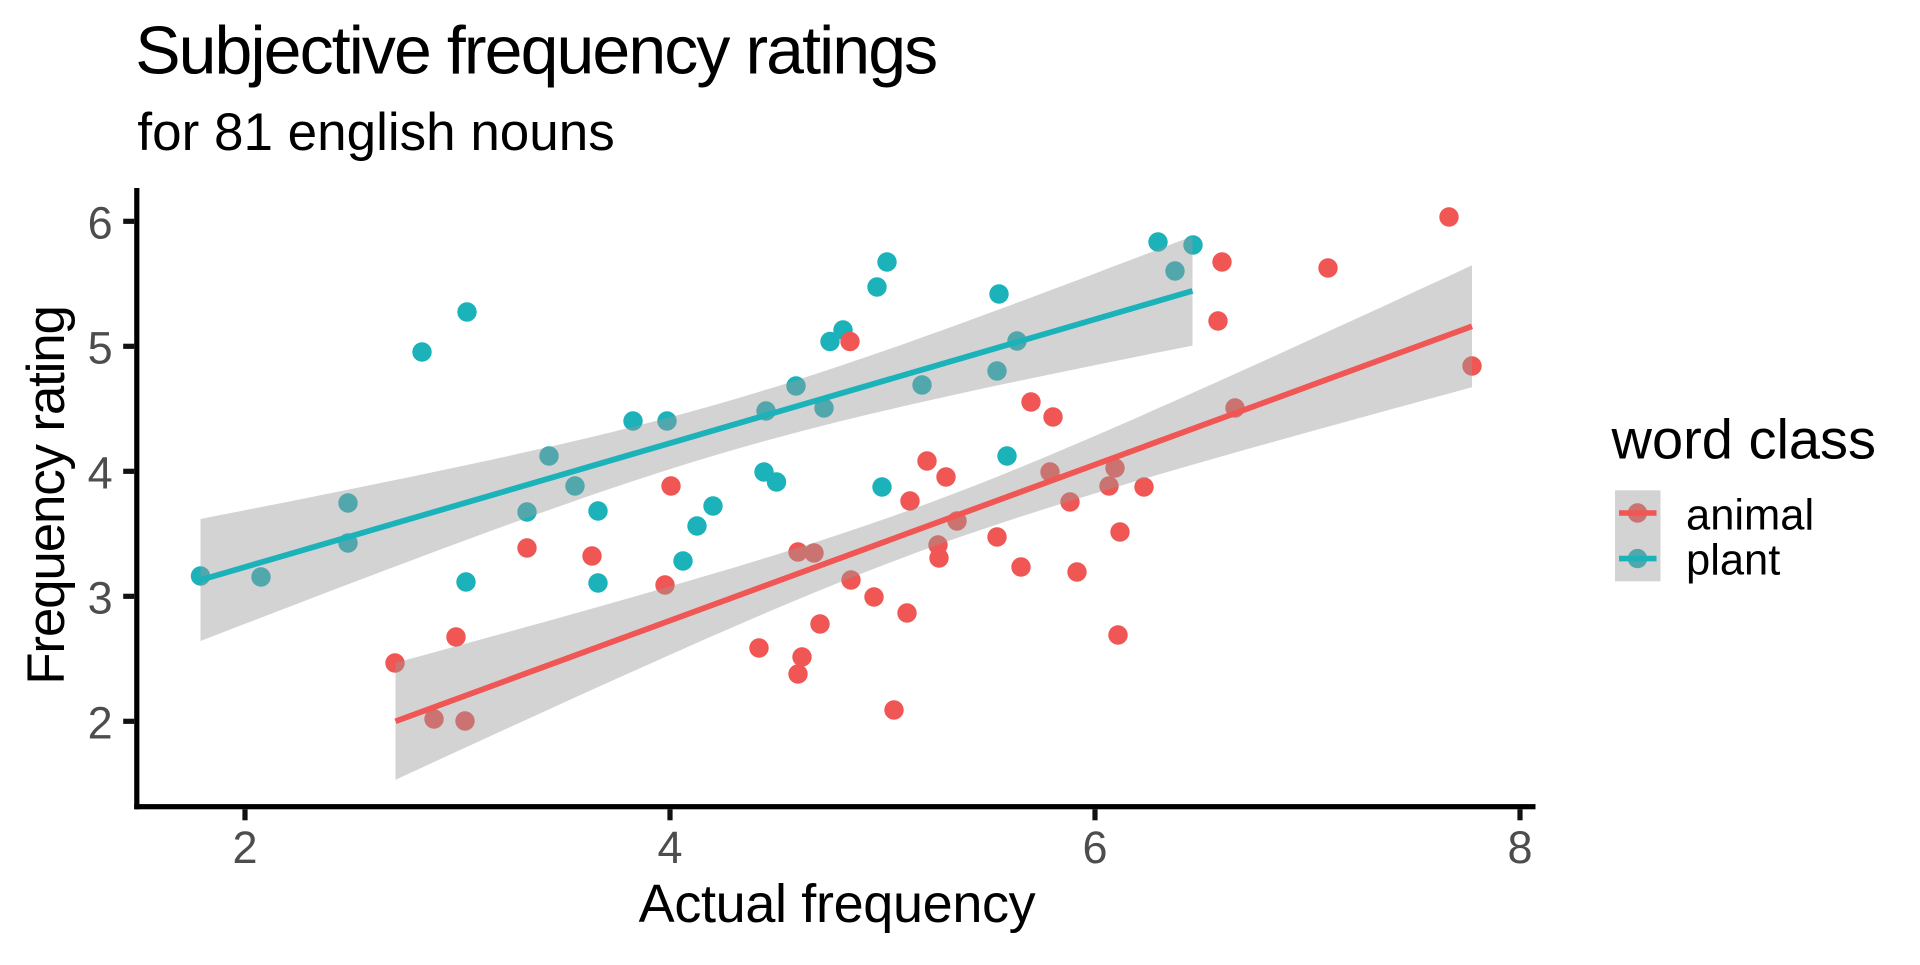 The height and width of the screenshot is (965, 1920). I want to click on svg-text: Actual frequency, so click(837, 904).